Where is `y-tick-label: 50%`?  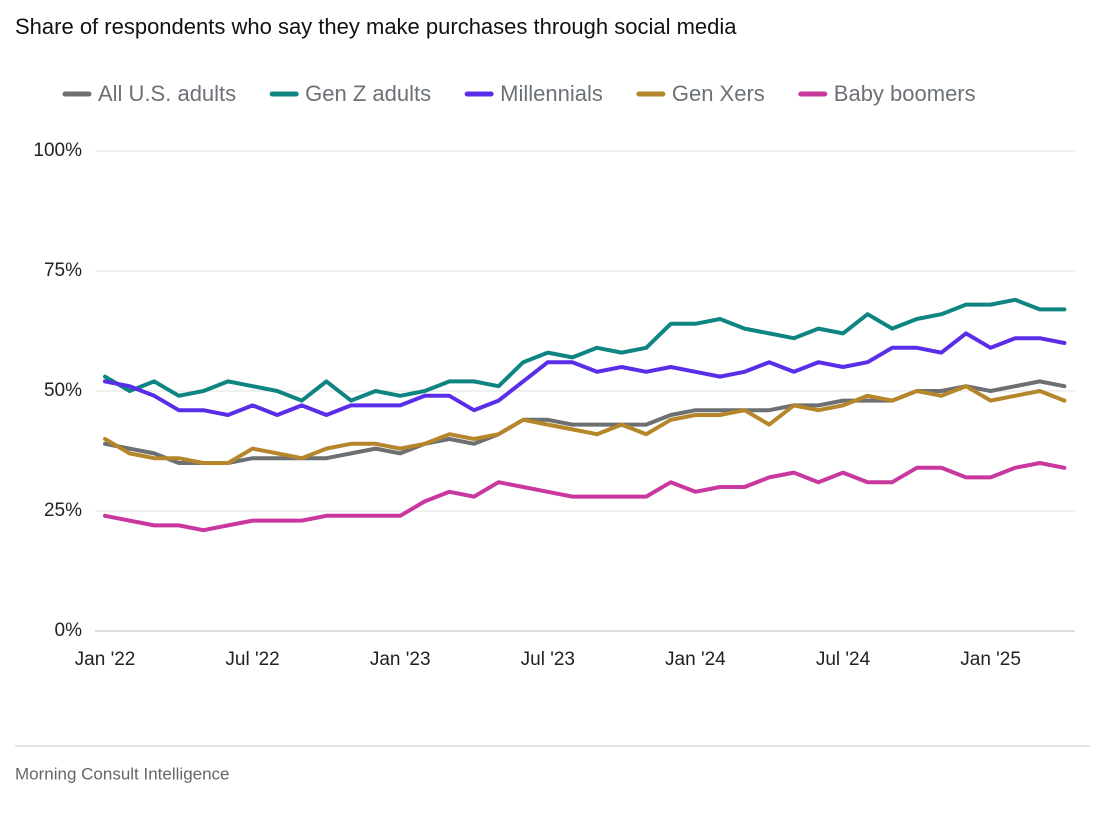
y-tick-label: 50% is located at coordinates (63, 390).